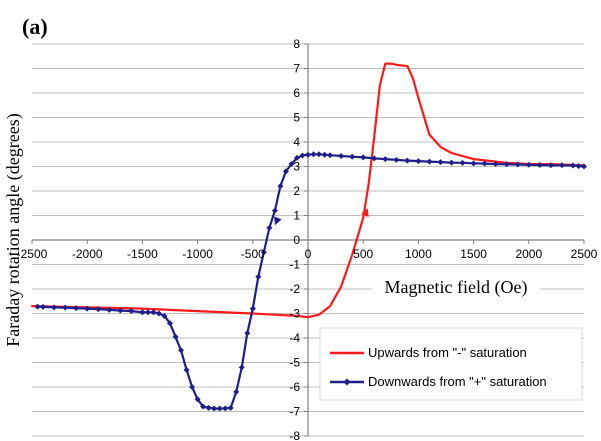 This screenshot has height=441, width=601. I want to click on x-tick-label-10: 2500, so click(584, 254).